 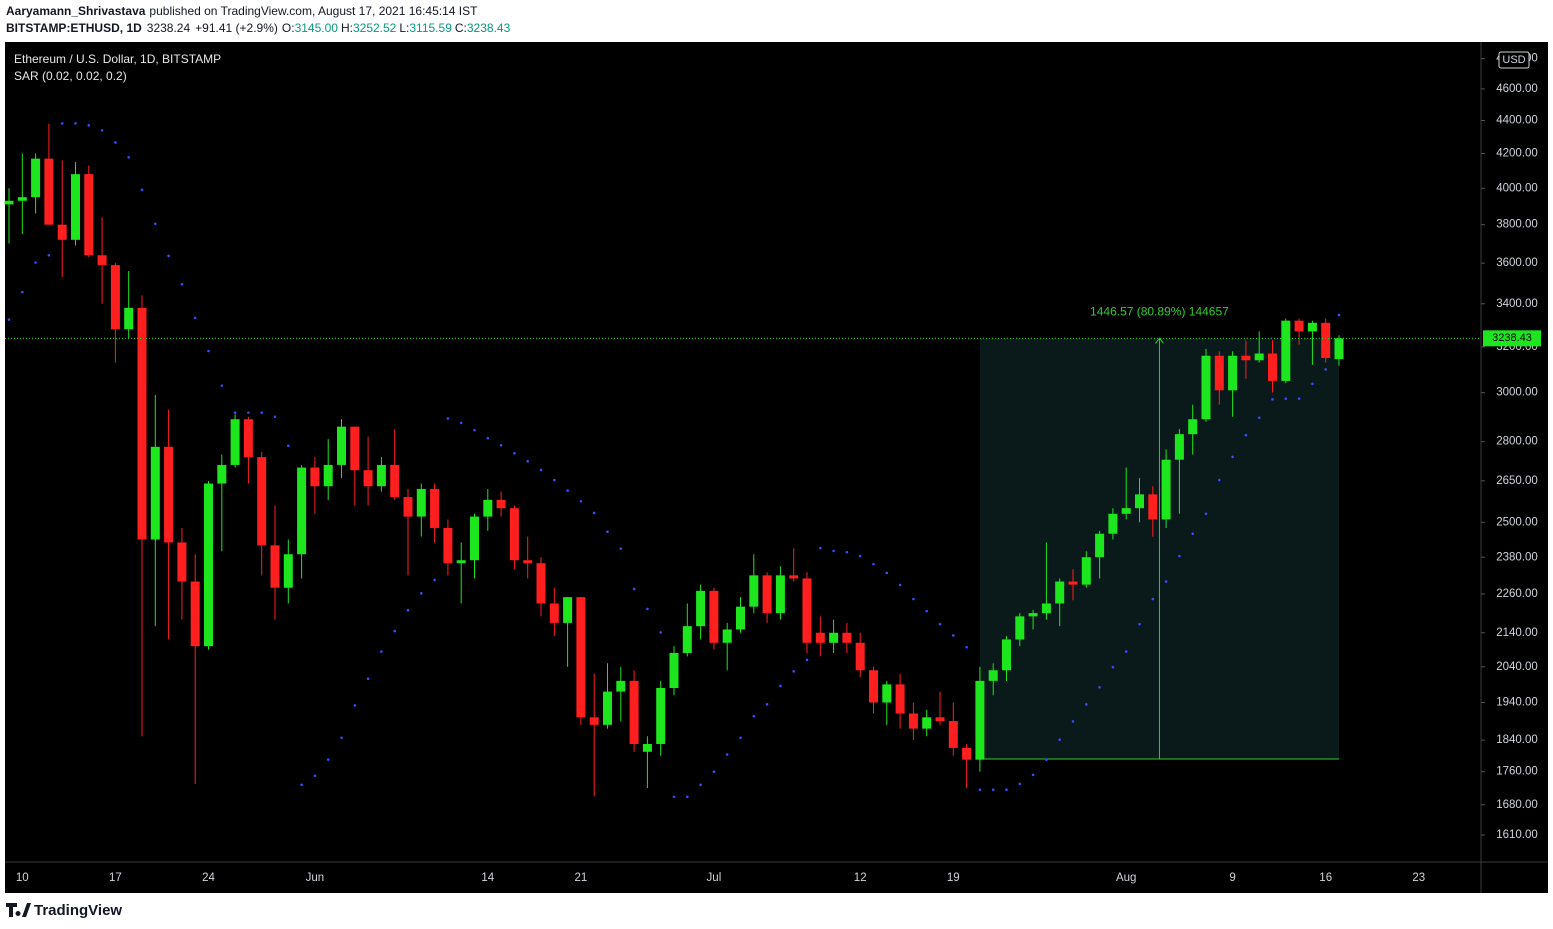 What do you see at coordinates (1517, 89) in the screenshot?
I see `y-tick-label: 4600.00` at bounding box center [1517, 89].